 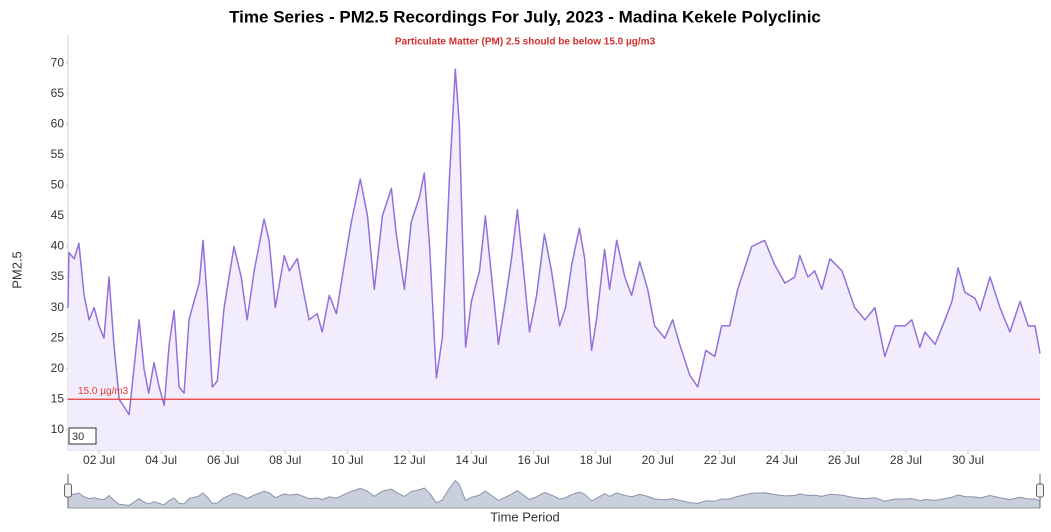 I want to click on rolling-period-box, so click(x=82, y=436).